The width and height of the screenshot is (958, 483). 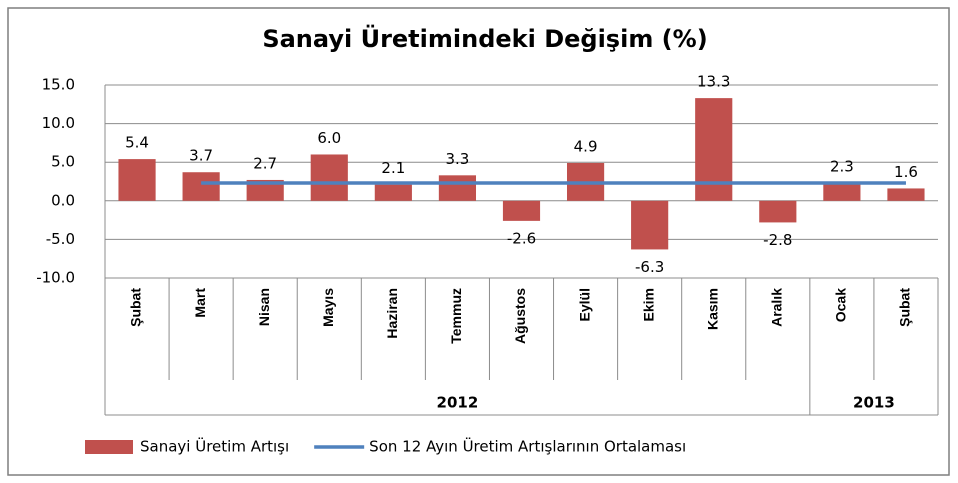 I want to click on data-label: 2.3, so click(x=842, y=167).